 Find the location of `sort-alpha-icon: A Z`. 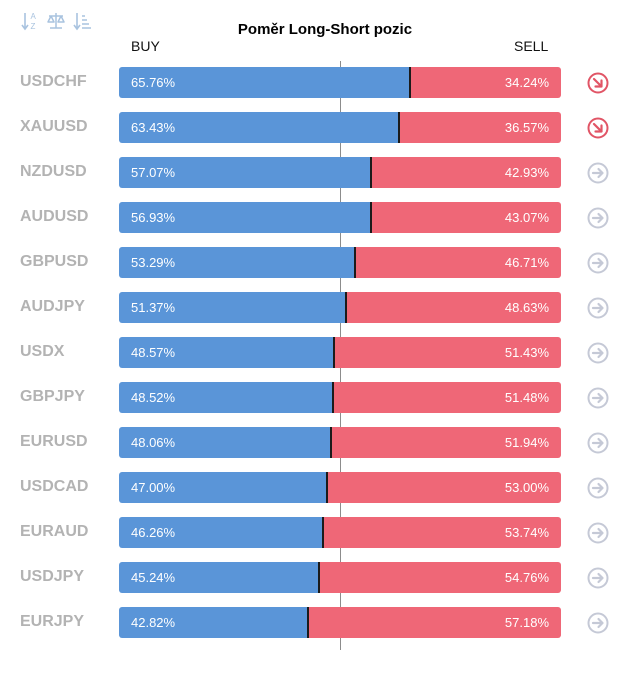

sort-alpha-icon: A Z is located at coordinates (30, 21).